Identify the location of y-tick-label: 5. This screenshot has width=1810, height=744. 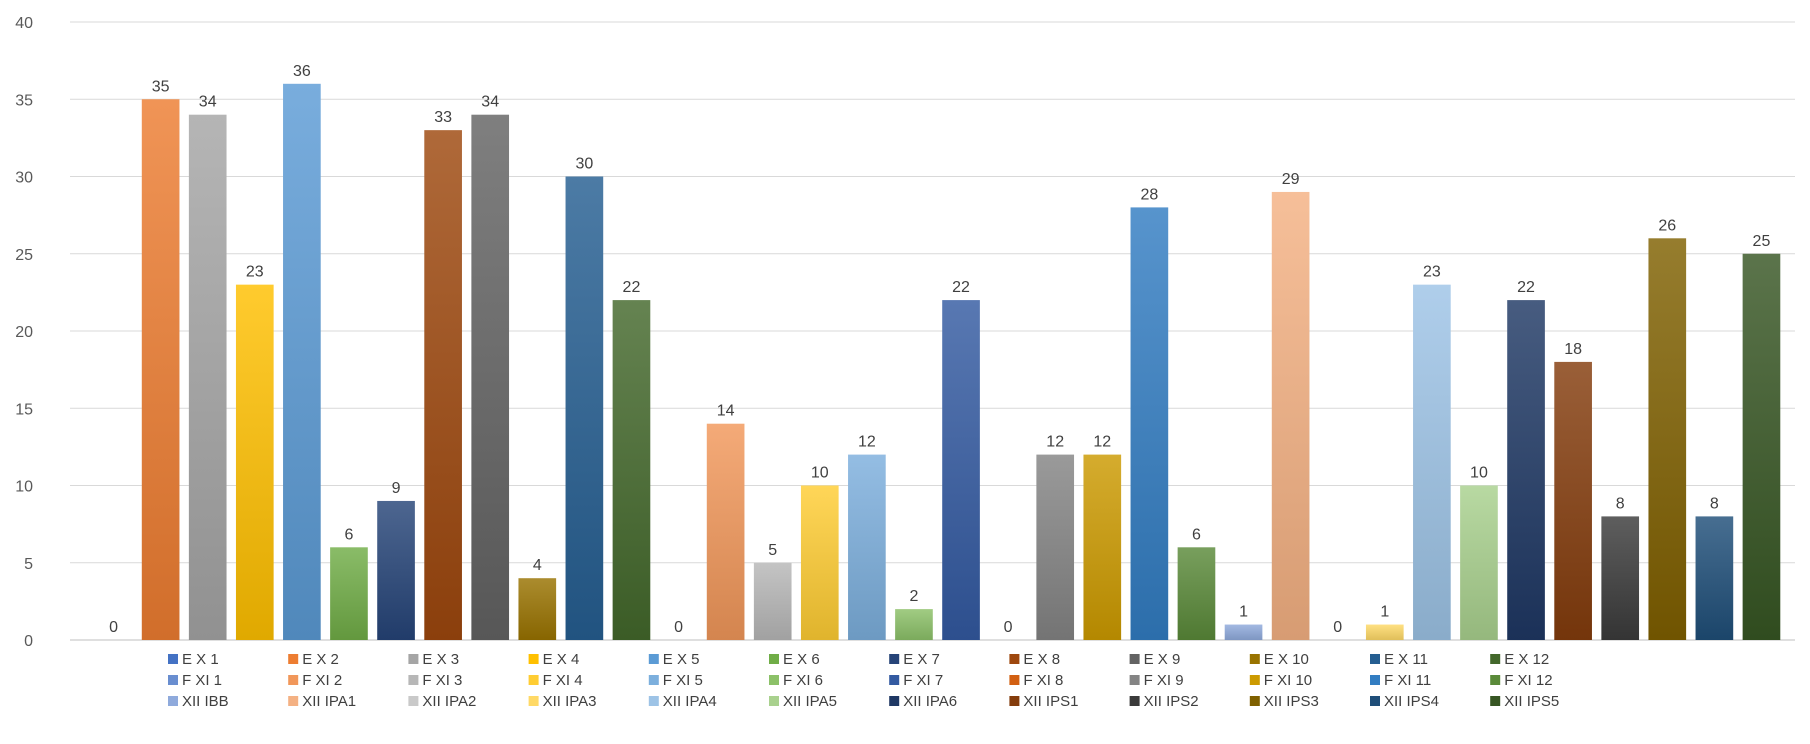
(28, 564).